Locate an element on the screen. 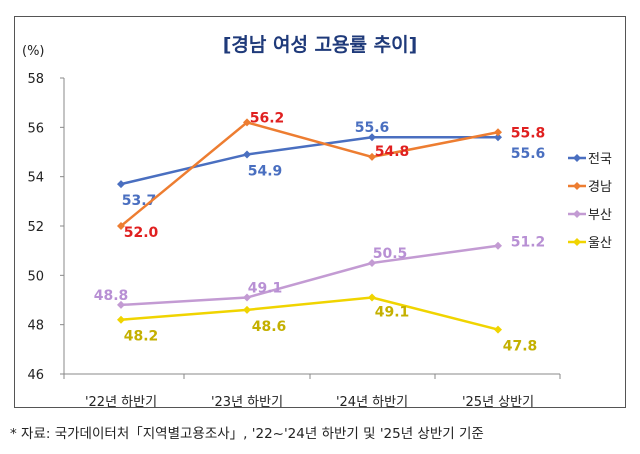 This screenshot has height=454, width=640. y-tick-label: 56 is located at coordinates (35, 128).